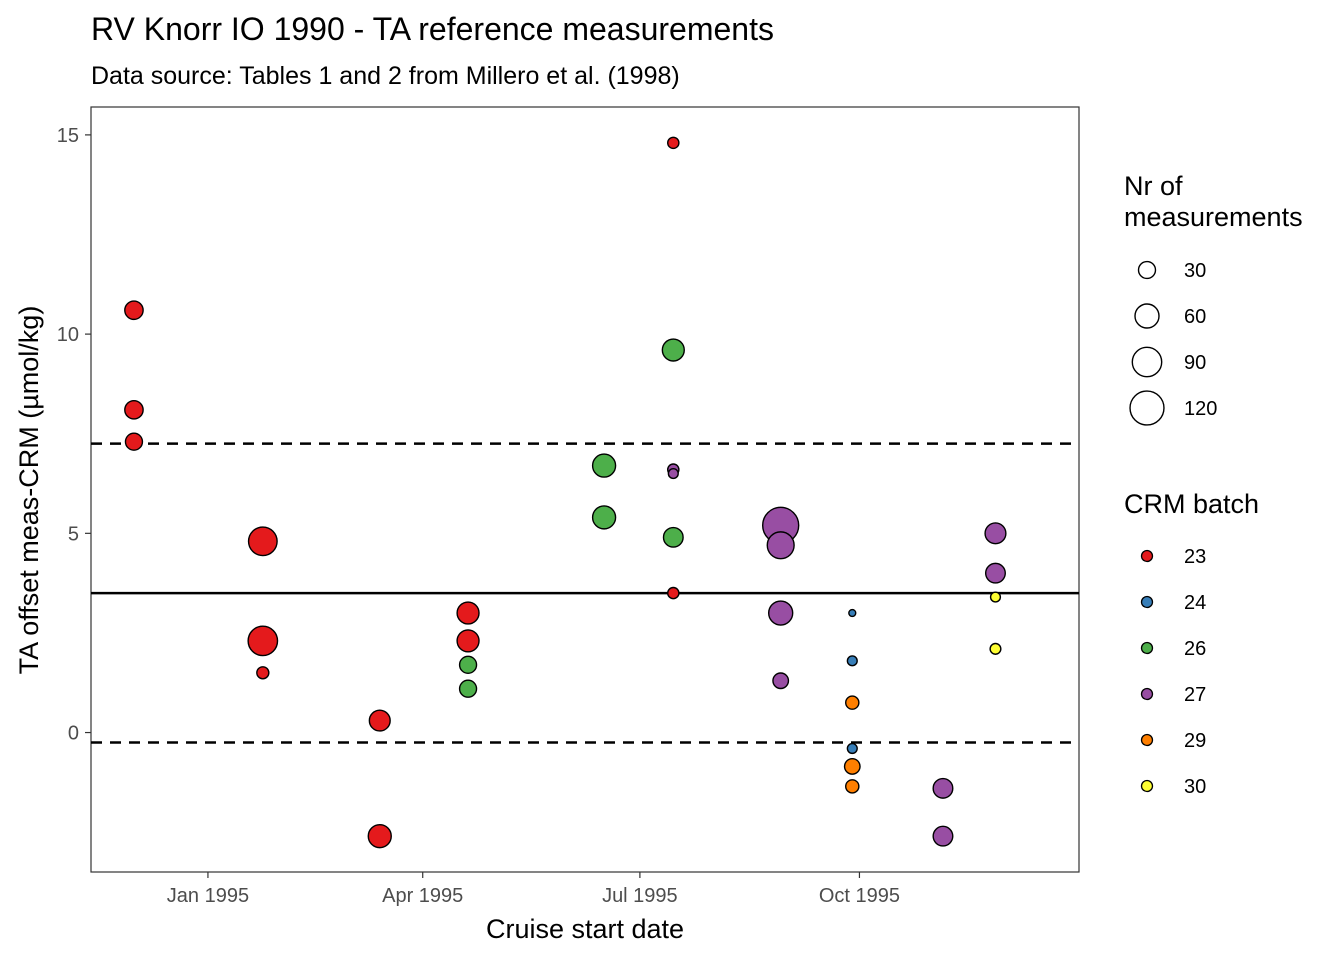  I want to click on x-tick-label: Jul 1995, so click(640, 896).